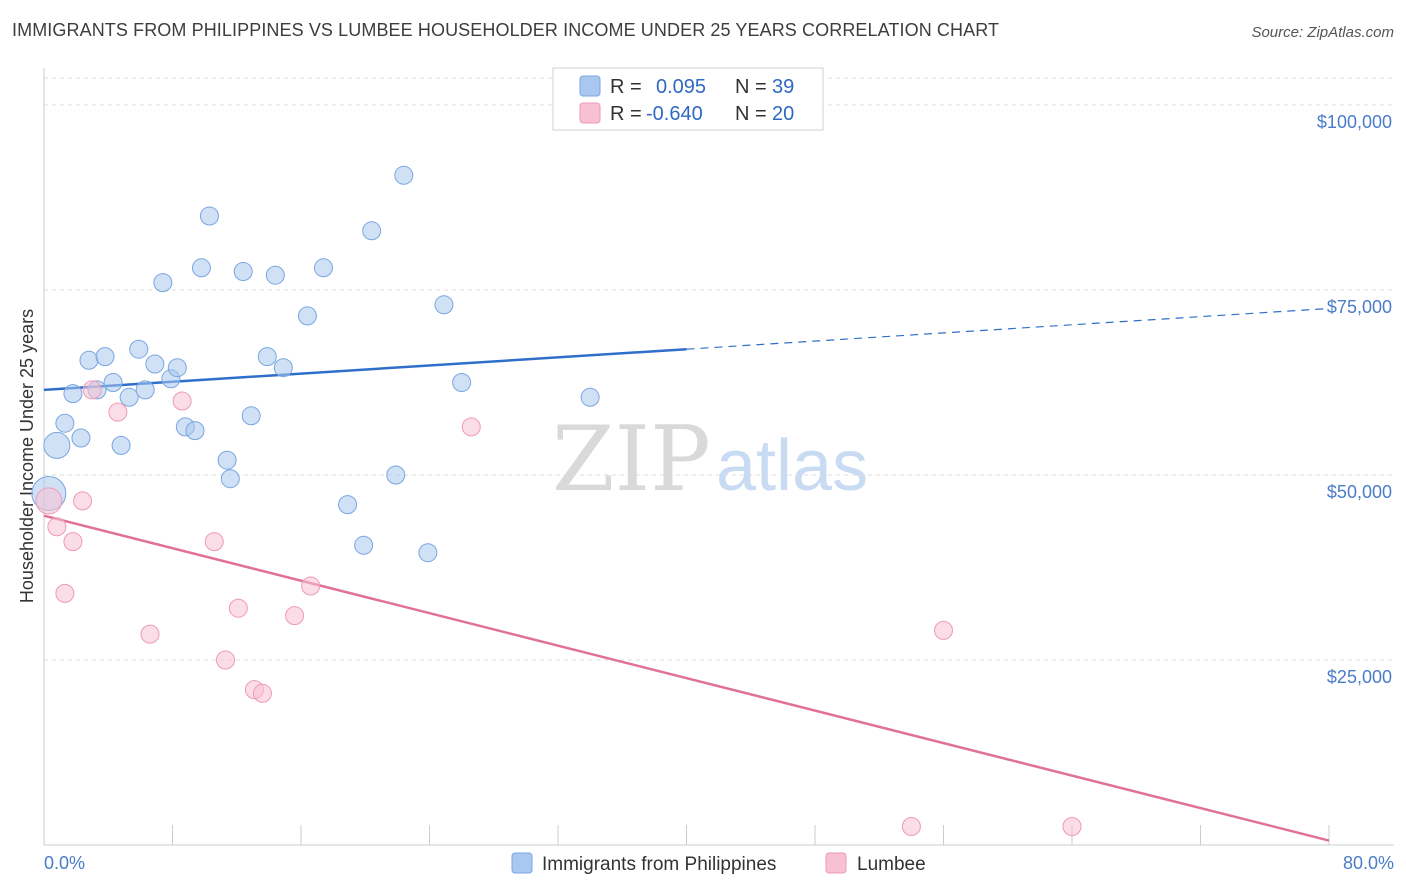  I want to click on stats-legend: R = 0.095 N = 39 R = -0.640 N = 20, so click(688, 99).